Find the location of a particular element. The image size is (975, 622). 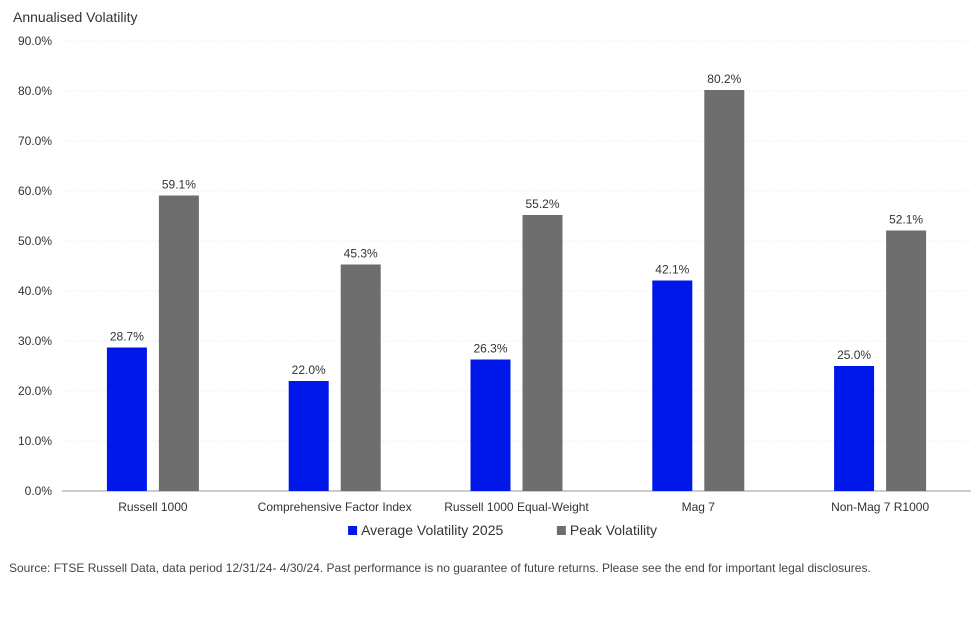

x-tick-label: Russell 1000 Equal-Weight is located at coordinates (516, 507).